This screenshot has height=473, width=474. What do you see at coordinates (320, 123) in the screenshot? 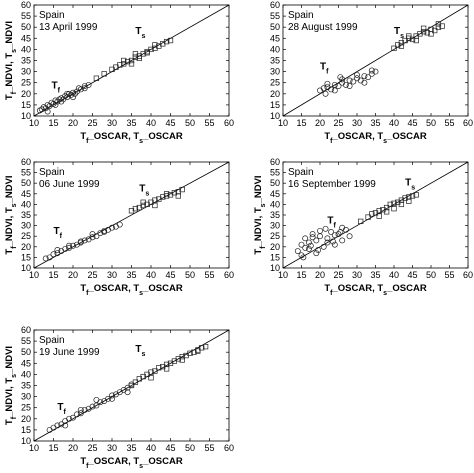
I see `x-tick-label: 20` at bounding box center [320, 123].